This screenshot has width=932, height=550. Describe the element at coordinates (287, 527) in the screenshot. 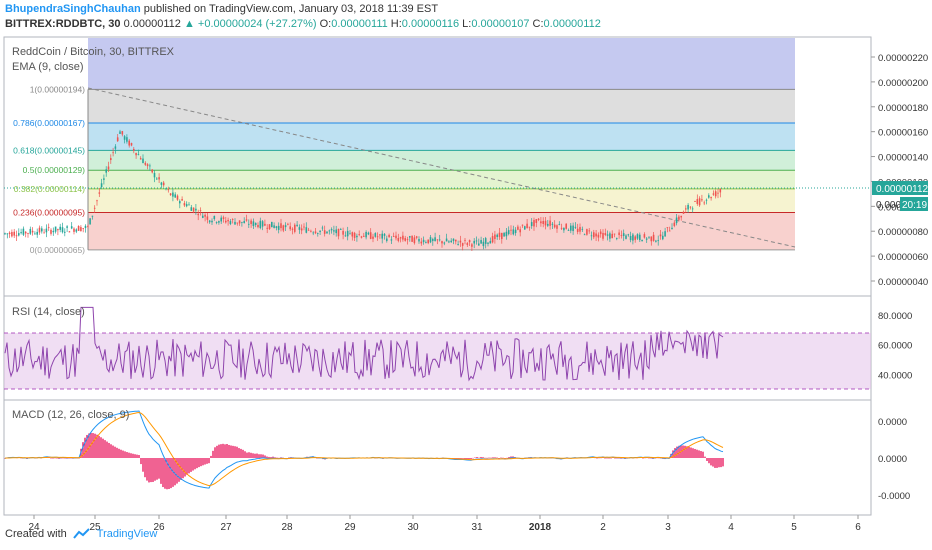

I see `time-tick-label: 28` at that location.